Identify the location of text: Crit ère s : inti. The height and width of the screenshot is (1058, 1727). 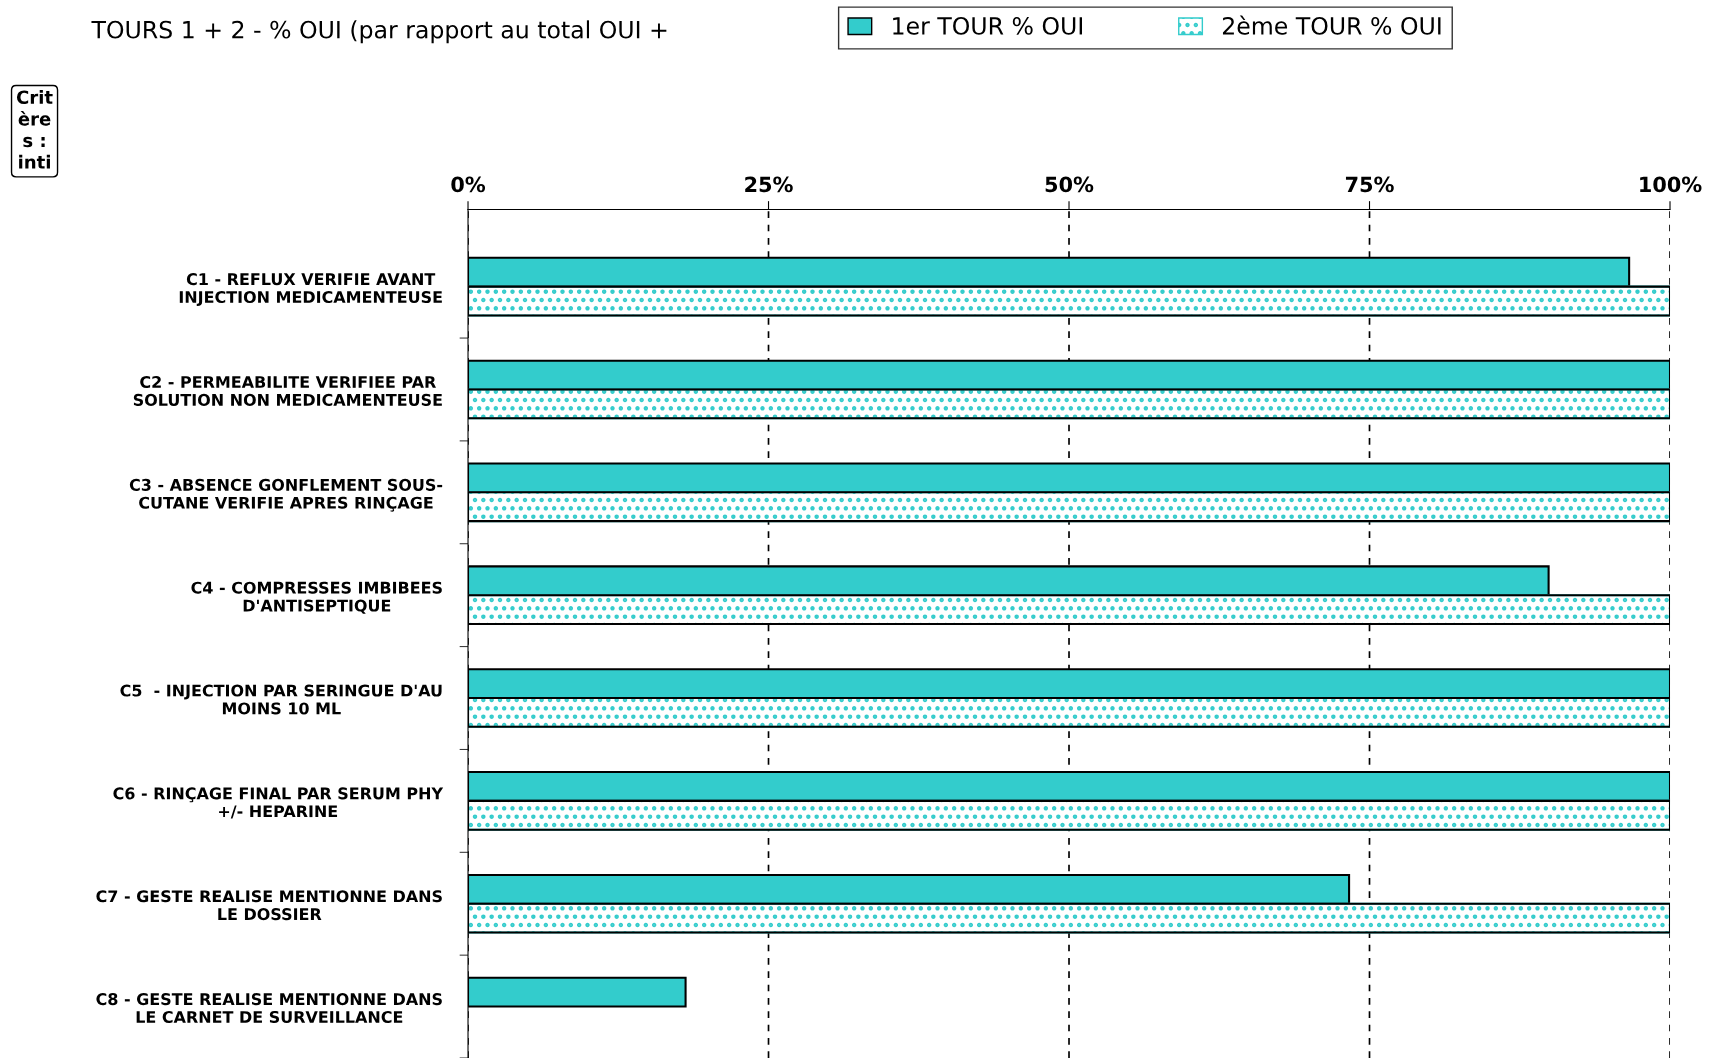
(34, 129).